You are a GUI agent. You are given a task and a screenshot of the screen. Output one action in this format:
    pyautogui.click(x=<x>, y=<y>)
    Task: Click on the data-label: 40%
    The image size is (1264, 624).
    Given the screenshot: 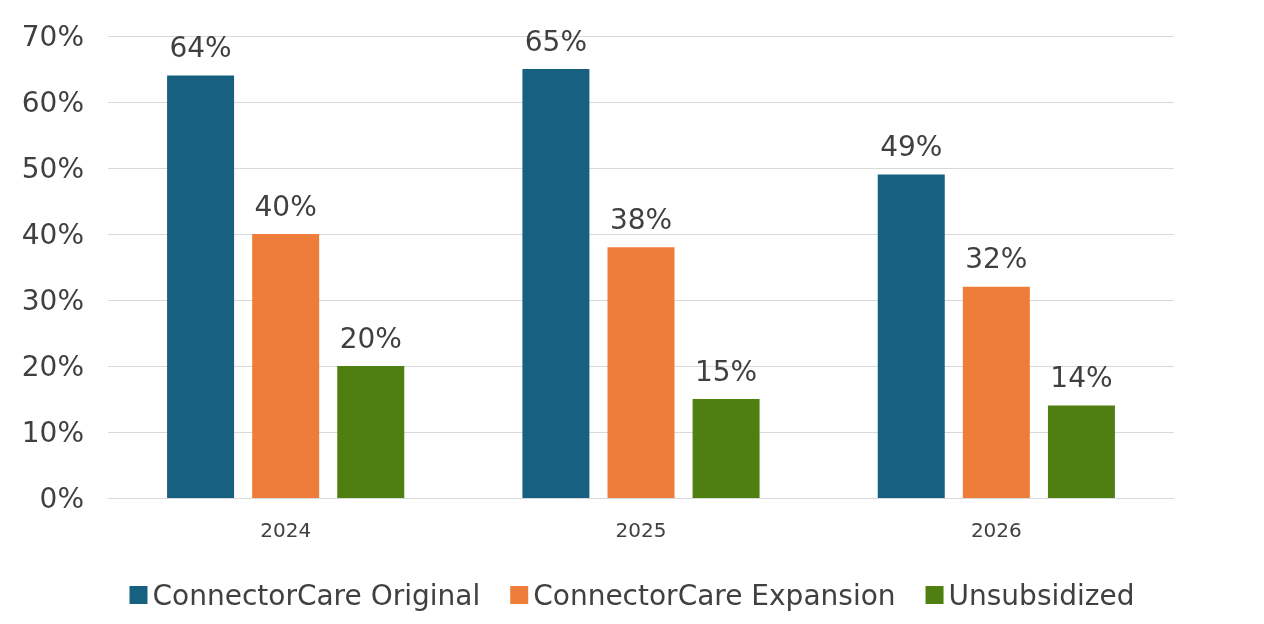 What is the action you would take?
    pyautogui.click(x=285, y=206)
    